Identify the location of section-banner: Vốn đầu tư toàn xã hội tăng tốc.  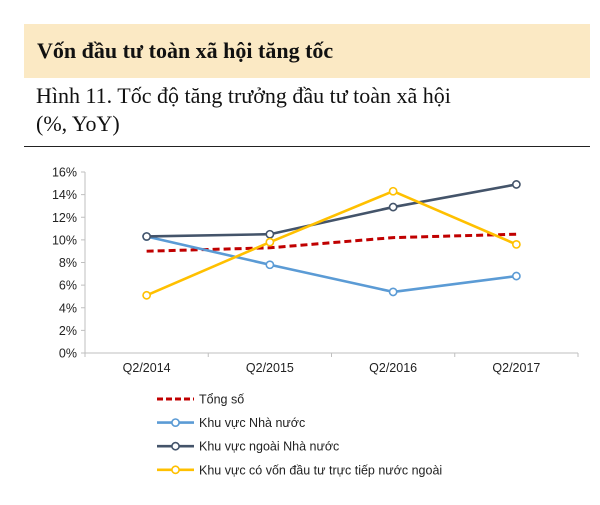
(307, 51).